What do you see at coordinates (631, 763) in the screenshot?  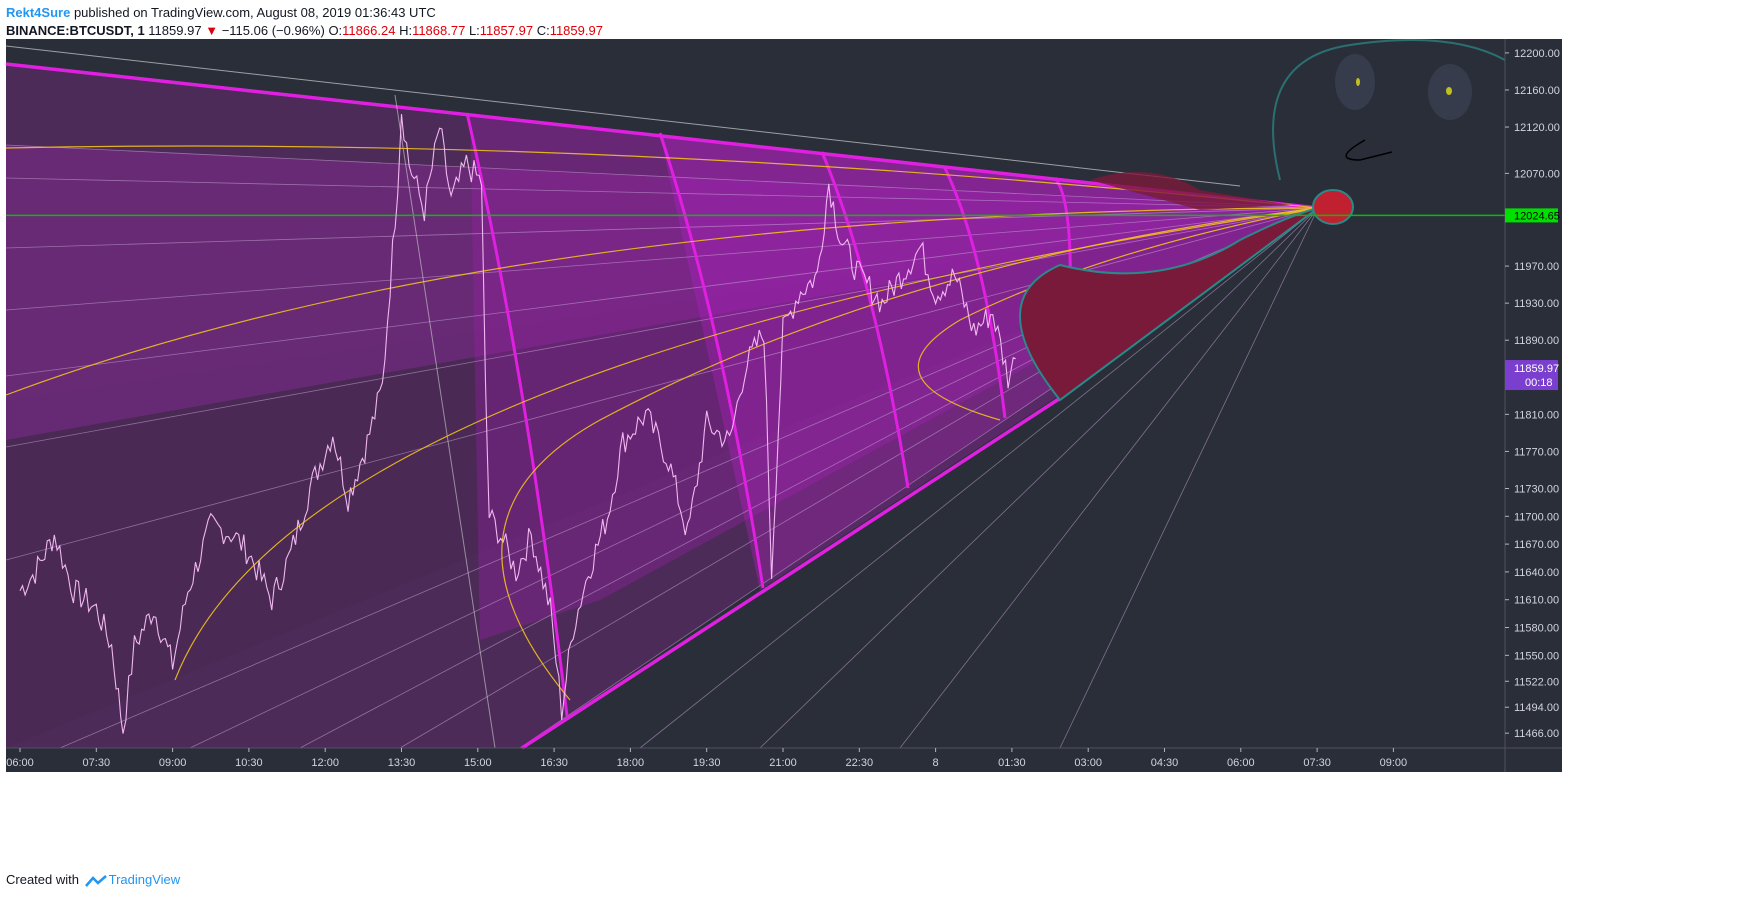 I see `time-tick-label: 18:00` at bounding box center [631, 763].